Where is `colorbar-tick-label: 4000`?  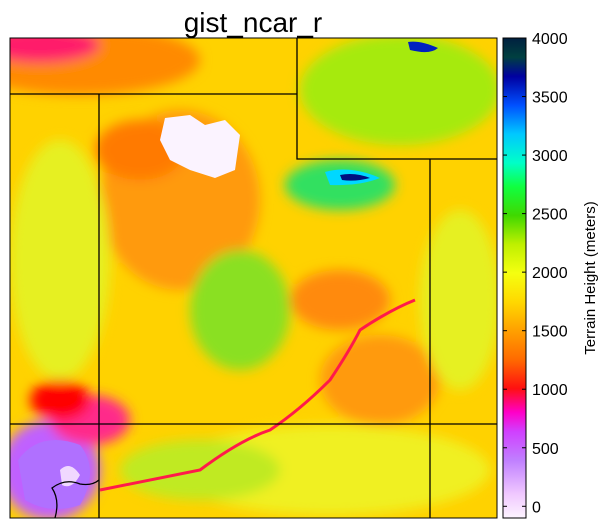
colorbar-tick-label: 4000 is located at coordinates (550, 39).